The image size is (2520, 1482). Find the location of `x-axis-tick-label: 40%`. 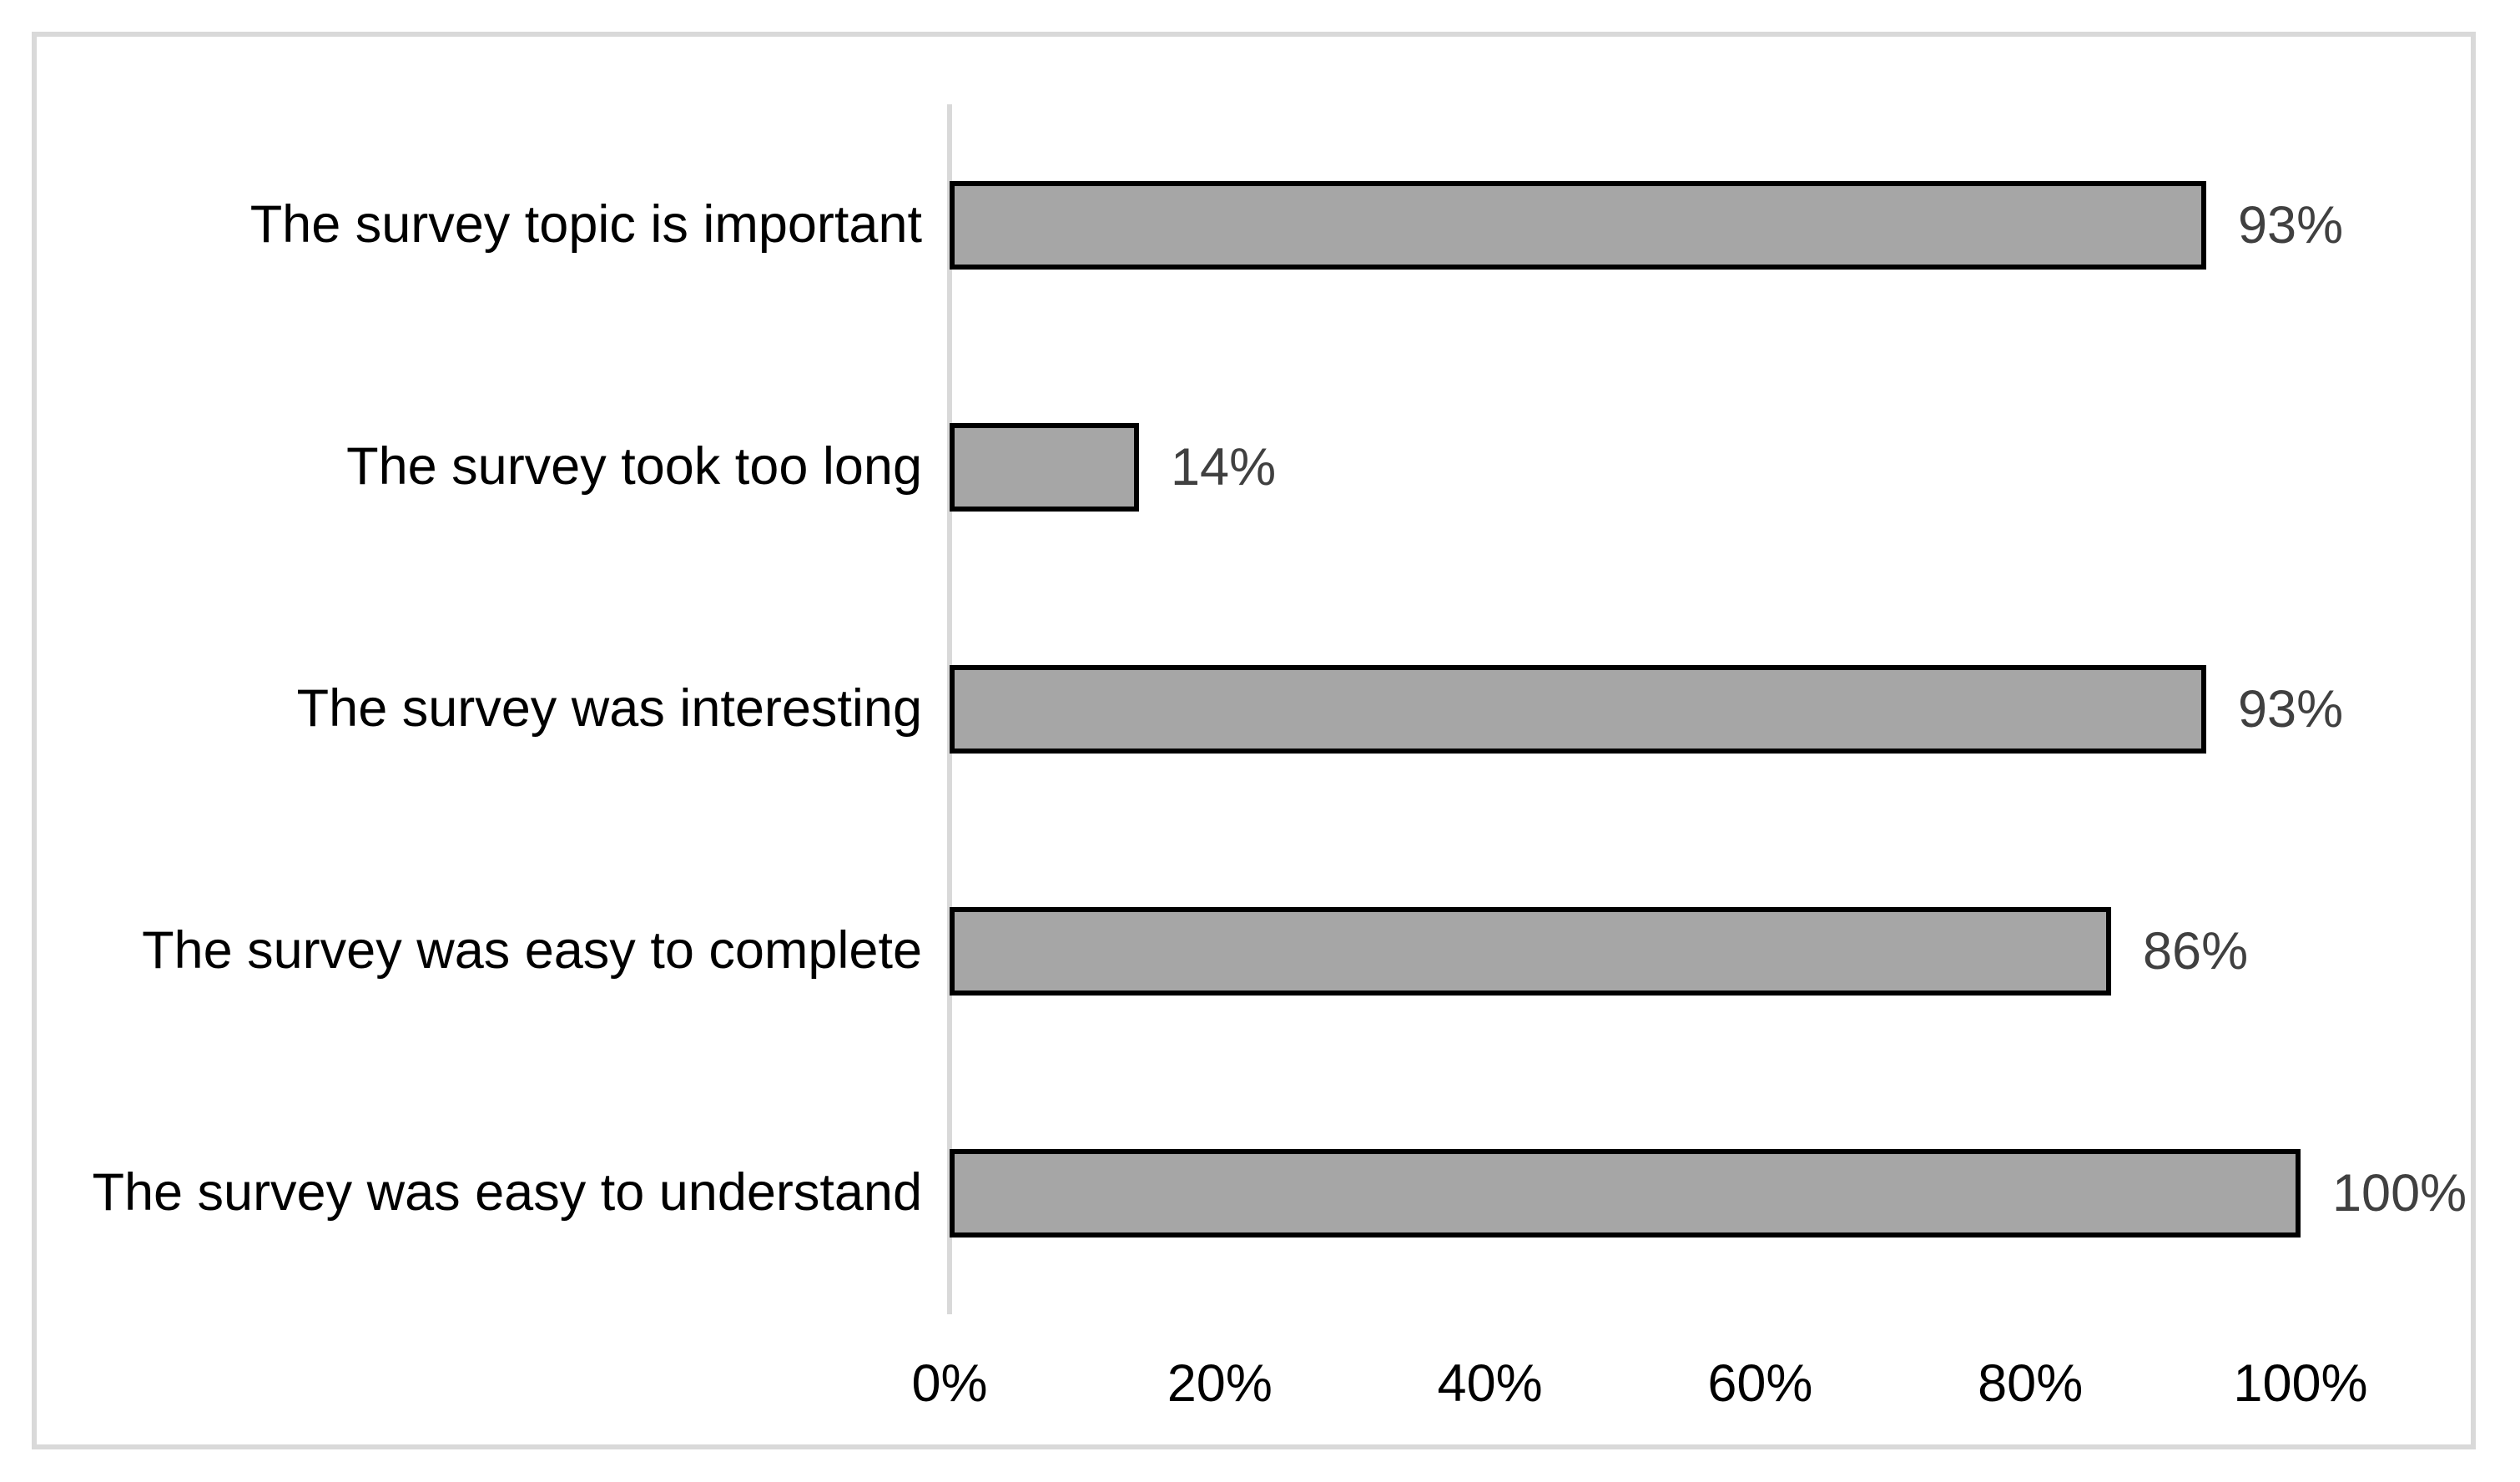

x-axis-tick-label: 40% is located at coordinates (1490, 1383).